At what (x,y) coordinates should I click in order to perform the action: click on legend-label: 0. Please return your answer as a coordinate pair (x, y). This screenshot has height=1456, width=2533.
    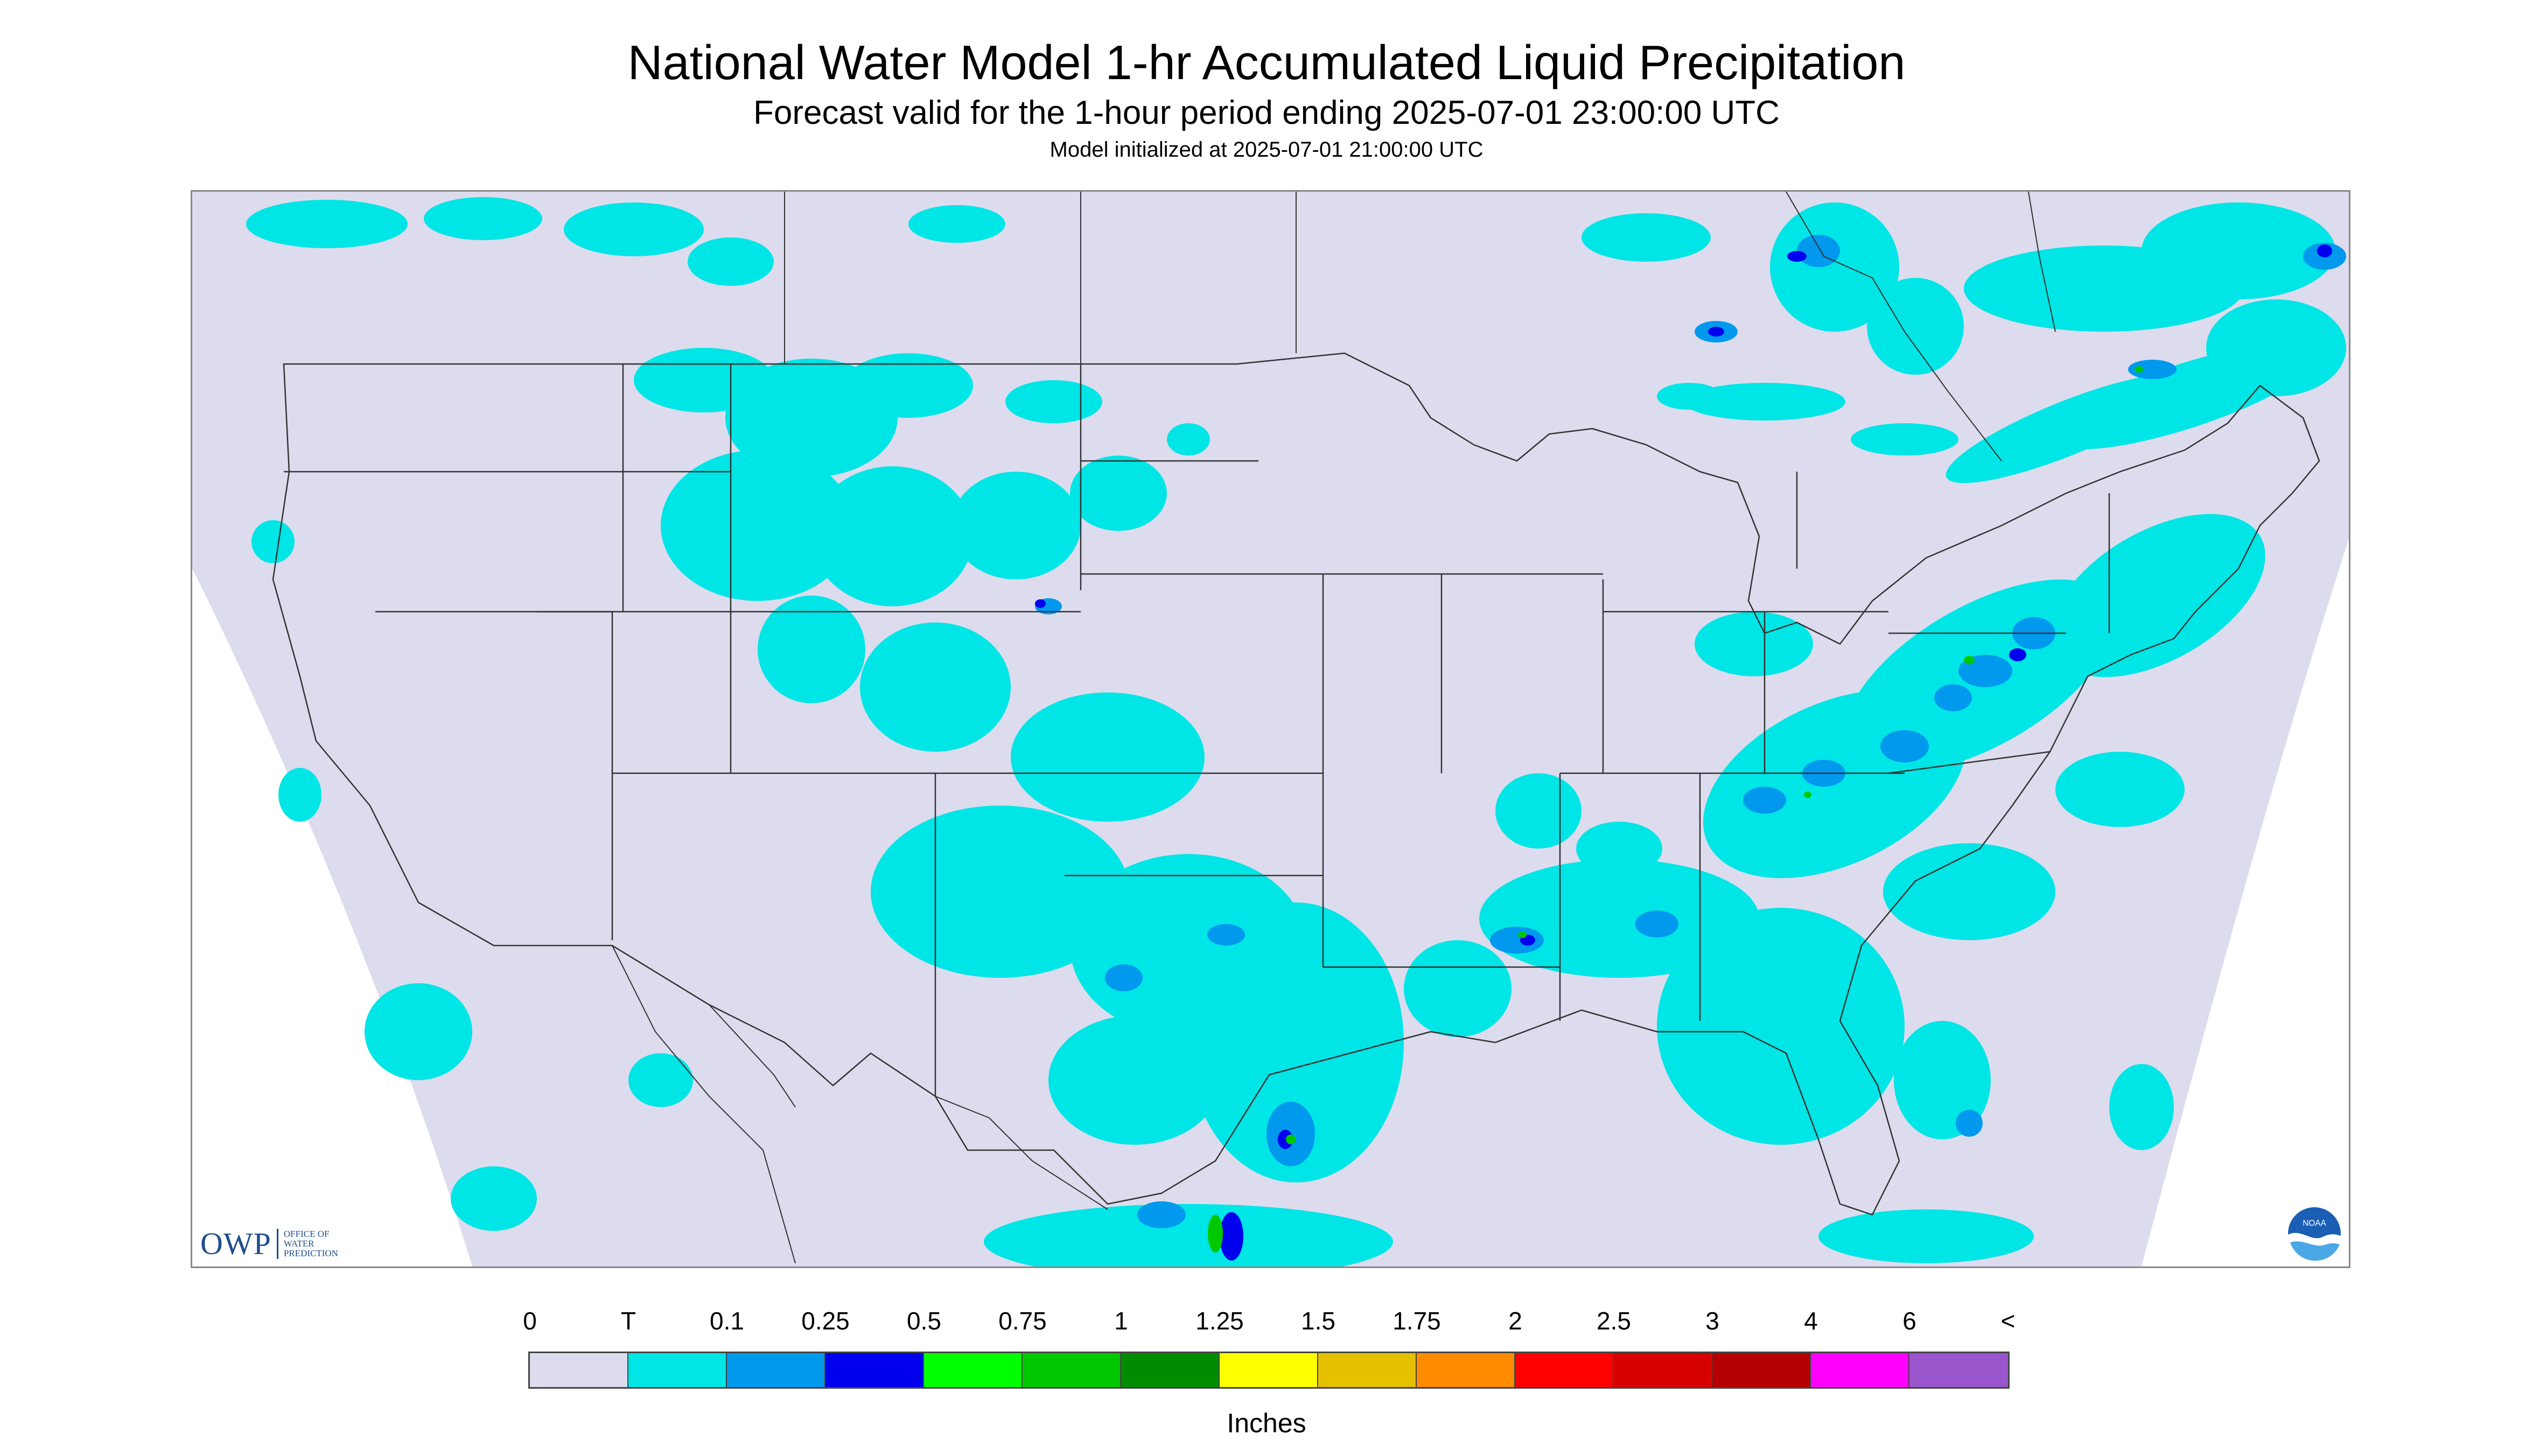
    Looking at the image, I should click on (530, 1321).